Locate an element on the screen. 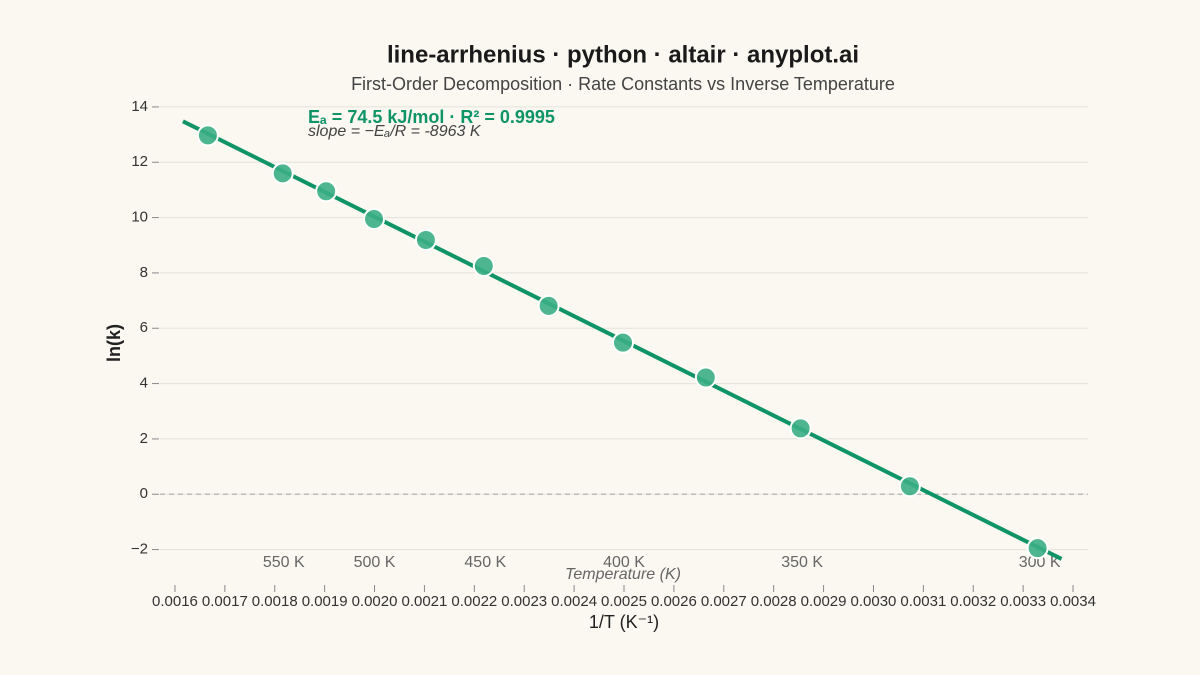 The width and height of the screenshot is (1200, 675). x-tick-label: 0.0019 is located at coordinates (325, 601).